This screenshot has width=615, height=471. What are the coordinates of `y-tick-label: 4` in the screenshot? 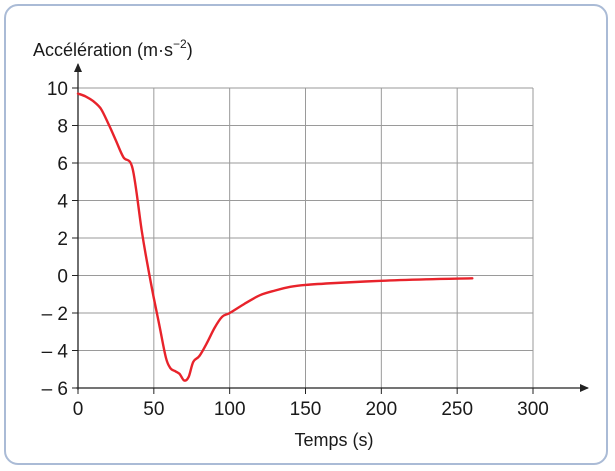 It's located at (62, 202).